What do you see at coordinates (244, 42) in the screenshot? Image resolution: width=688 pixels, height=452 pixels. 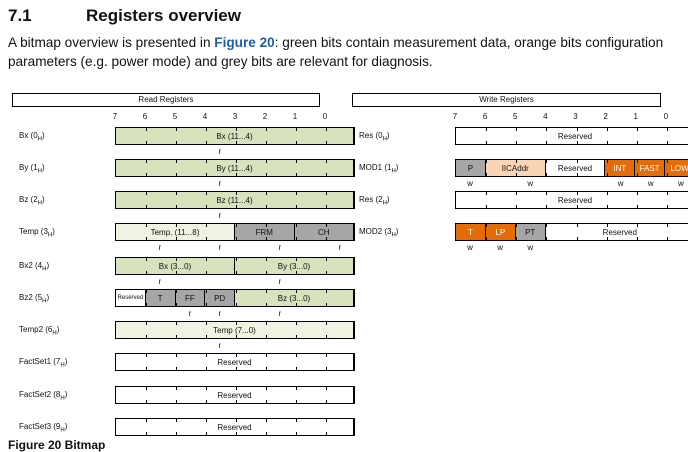 I see `figure-link: Figure 20` at bounding box center [244, 42].